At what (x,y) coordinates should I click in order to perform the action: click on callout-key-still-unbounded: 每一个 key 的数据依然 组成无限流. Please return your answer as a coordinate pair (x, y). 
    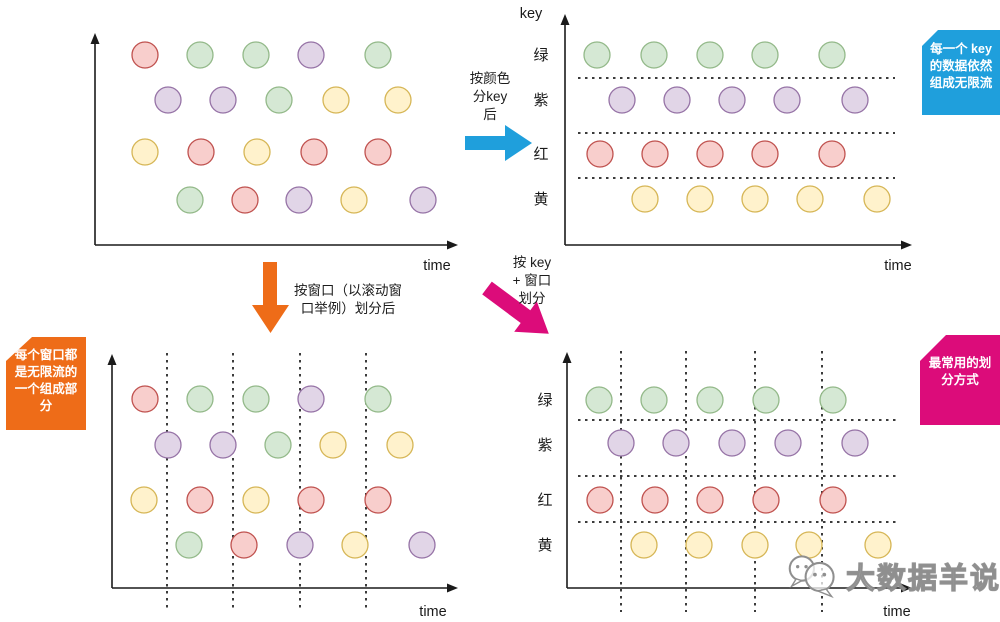
    Looking at the image, I should click on (961, 72).